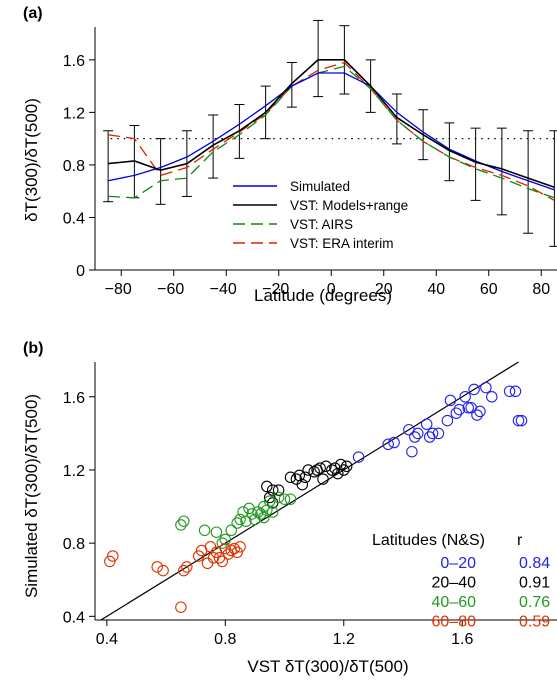  Describe the element at coordinates (458, 563) in the screenshot. I see `panel-b-legend-label: 0–20` at that location.